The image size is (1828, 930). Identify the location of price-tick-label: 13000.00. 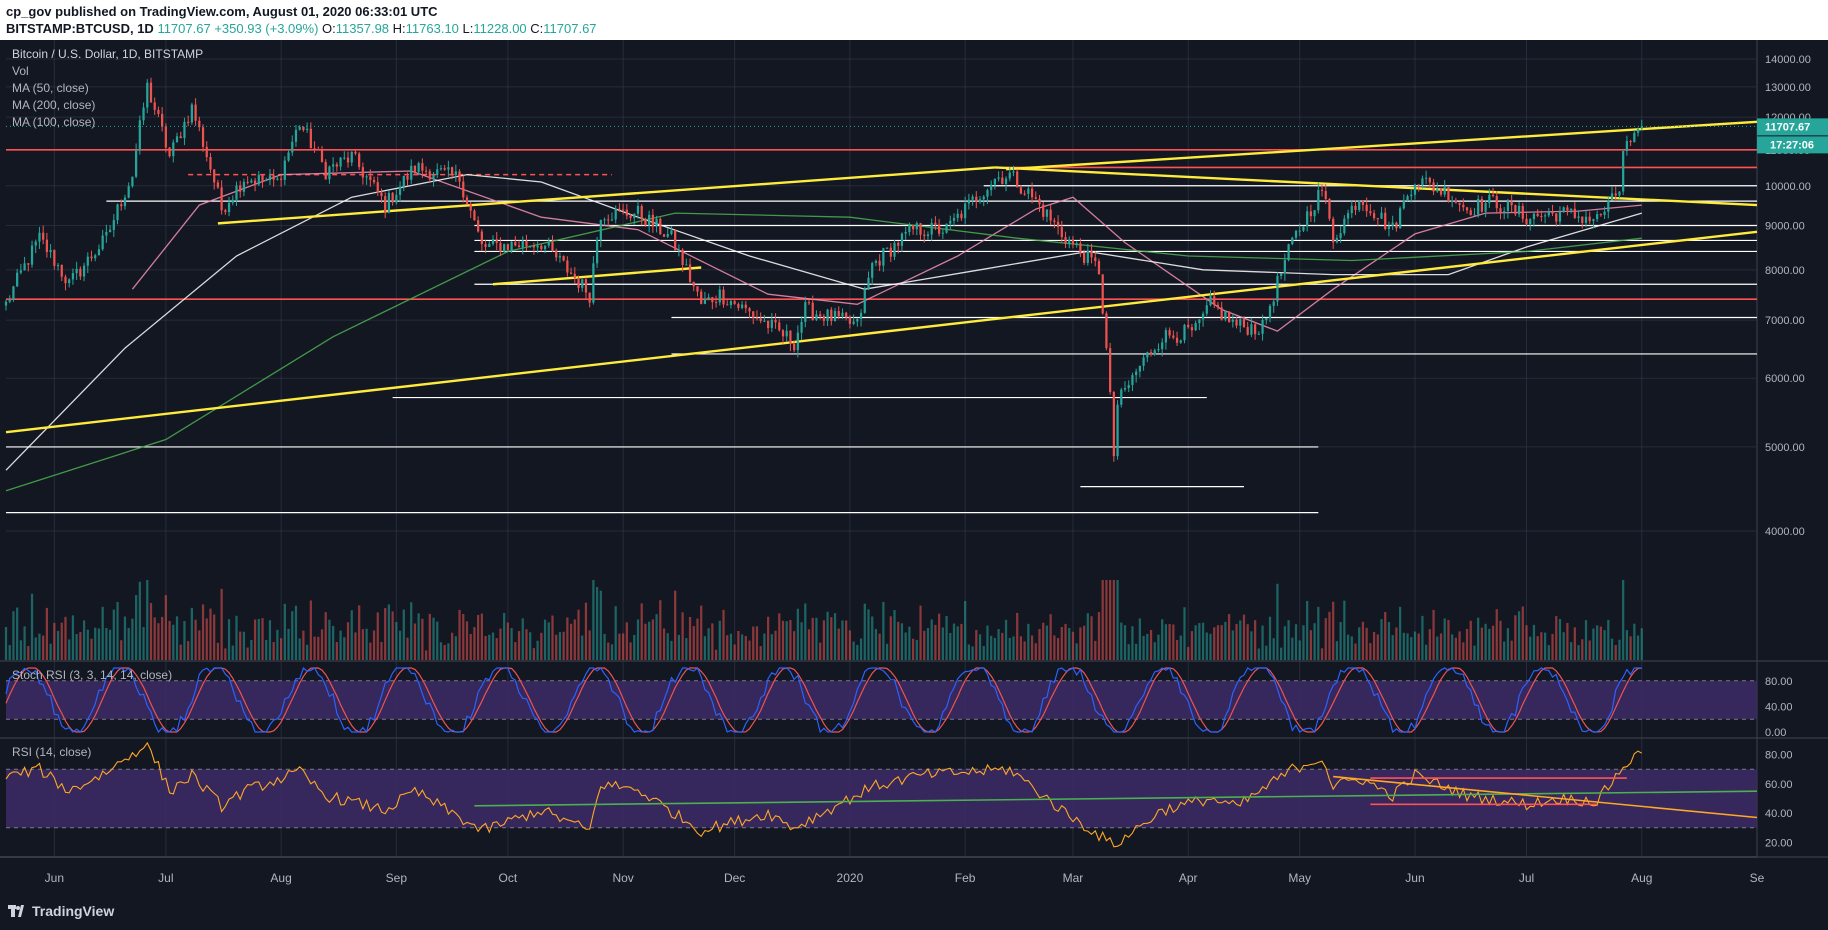
(1788, 88).